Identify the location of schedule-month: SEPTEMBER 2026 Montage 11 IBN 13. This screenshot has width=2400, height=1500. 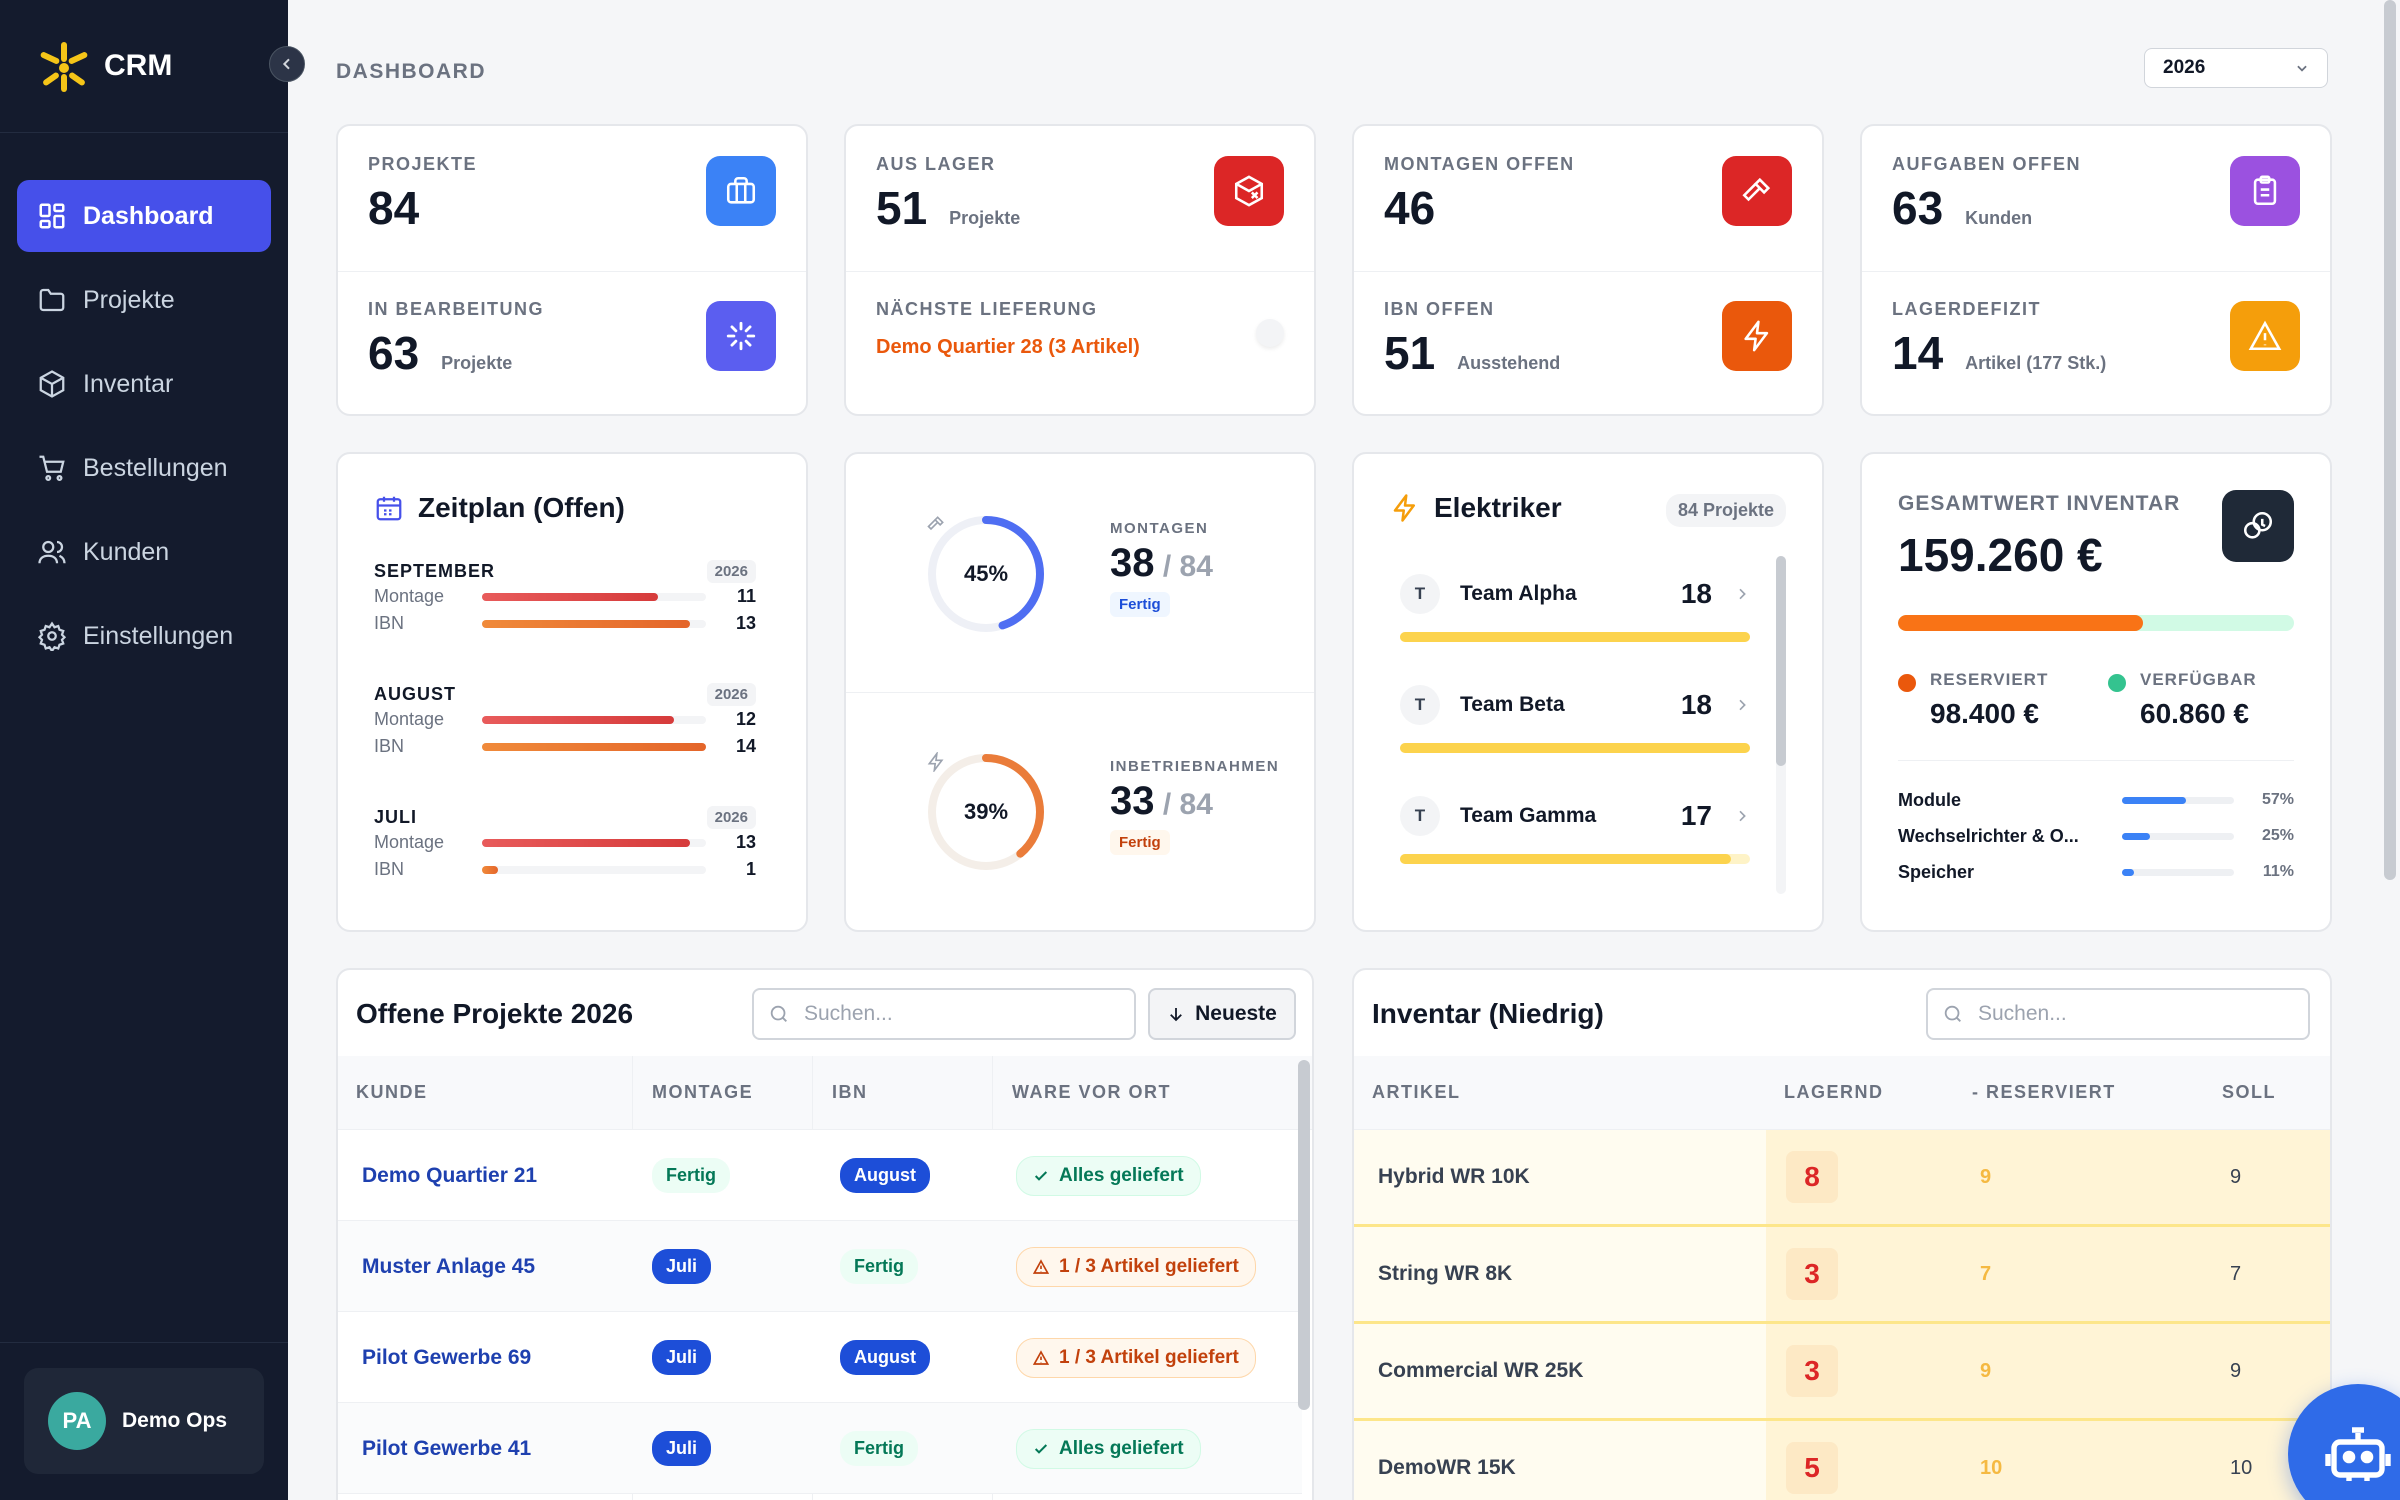
(565, 598).